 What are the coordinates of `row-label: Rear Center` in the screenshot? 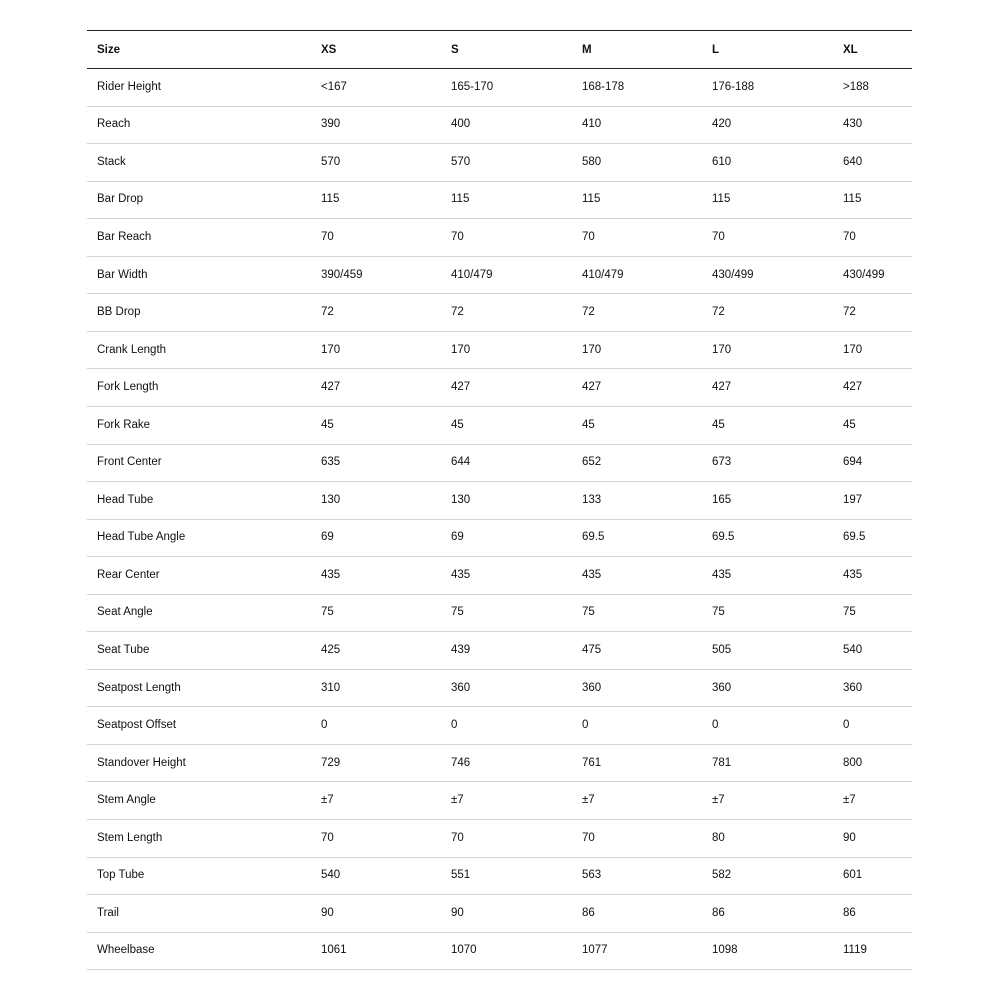 It's located at (128, 574).